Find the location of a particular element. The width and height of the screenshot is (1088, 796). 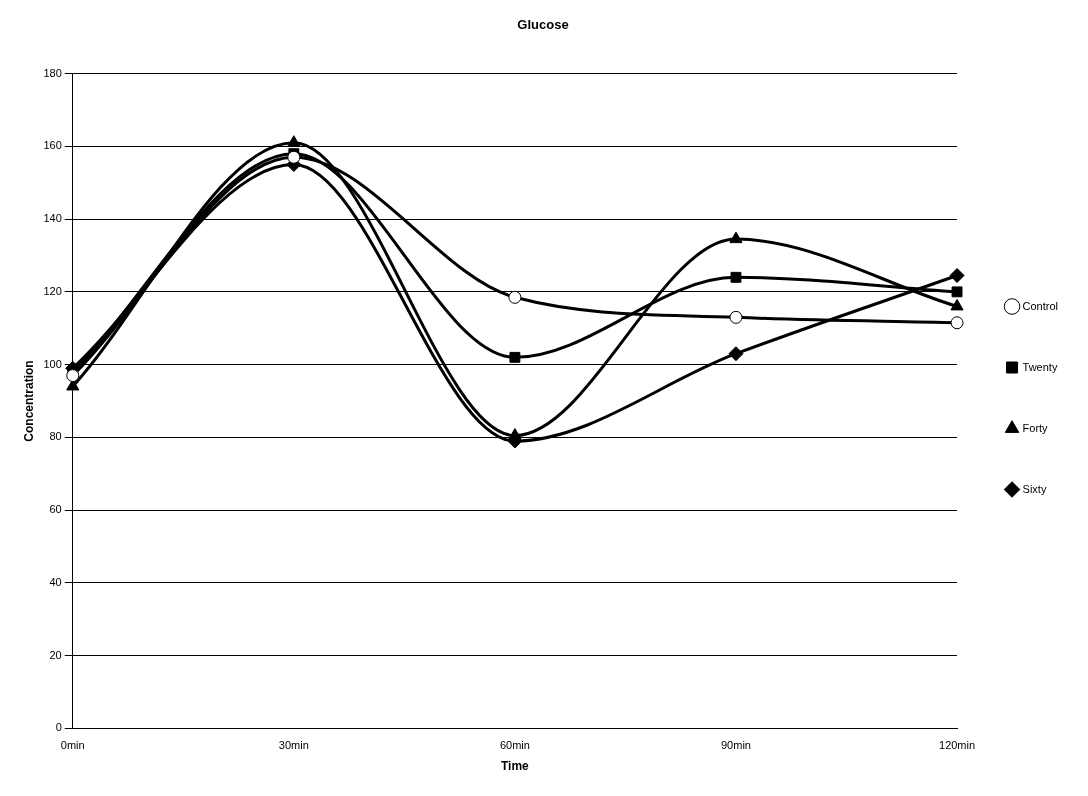

y-tick-label: 100 is located at coordinates (52, 363).